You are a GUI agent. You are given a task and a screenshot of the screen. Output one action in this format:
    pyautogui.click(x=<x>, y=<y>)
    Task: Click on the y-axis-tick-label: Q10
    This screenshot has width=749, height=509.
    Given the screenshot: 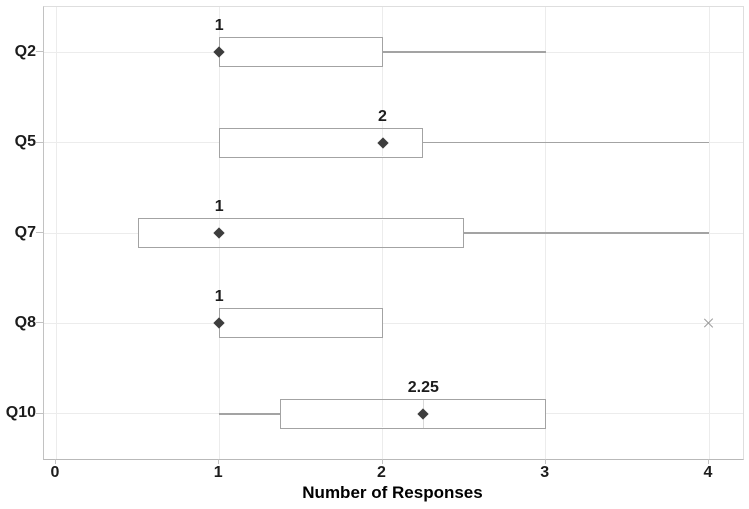 What is the action you would take?
    pyautogui.click(x=20, y=413)
    